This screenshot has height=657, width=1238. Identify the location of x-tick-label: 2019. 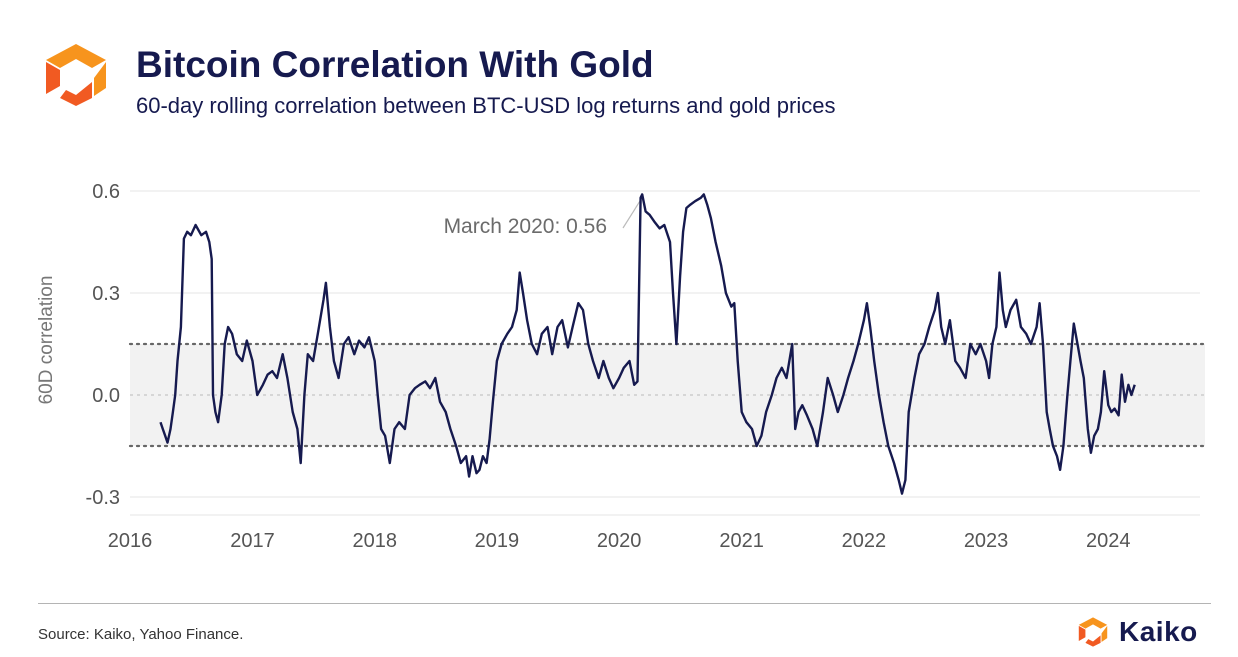
(497, 541).